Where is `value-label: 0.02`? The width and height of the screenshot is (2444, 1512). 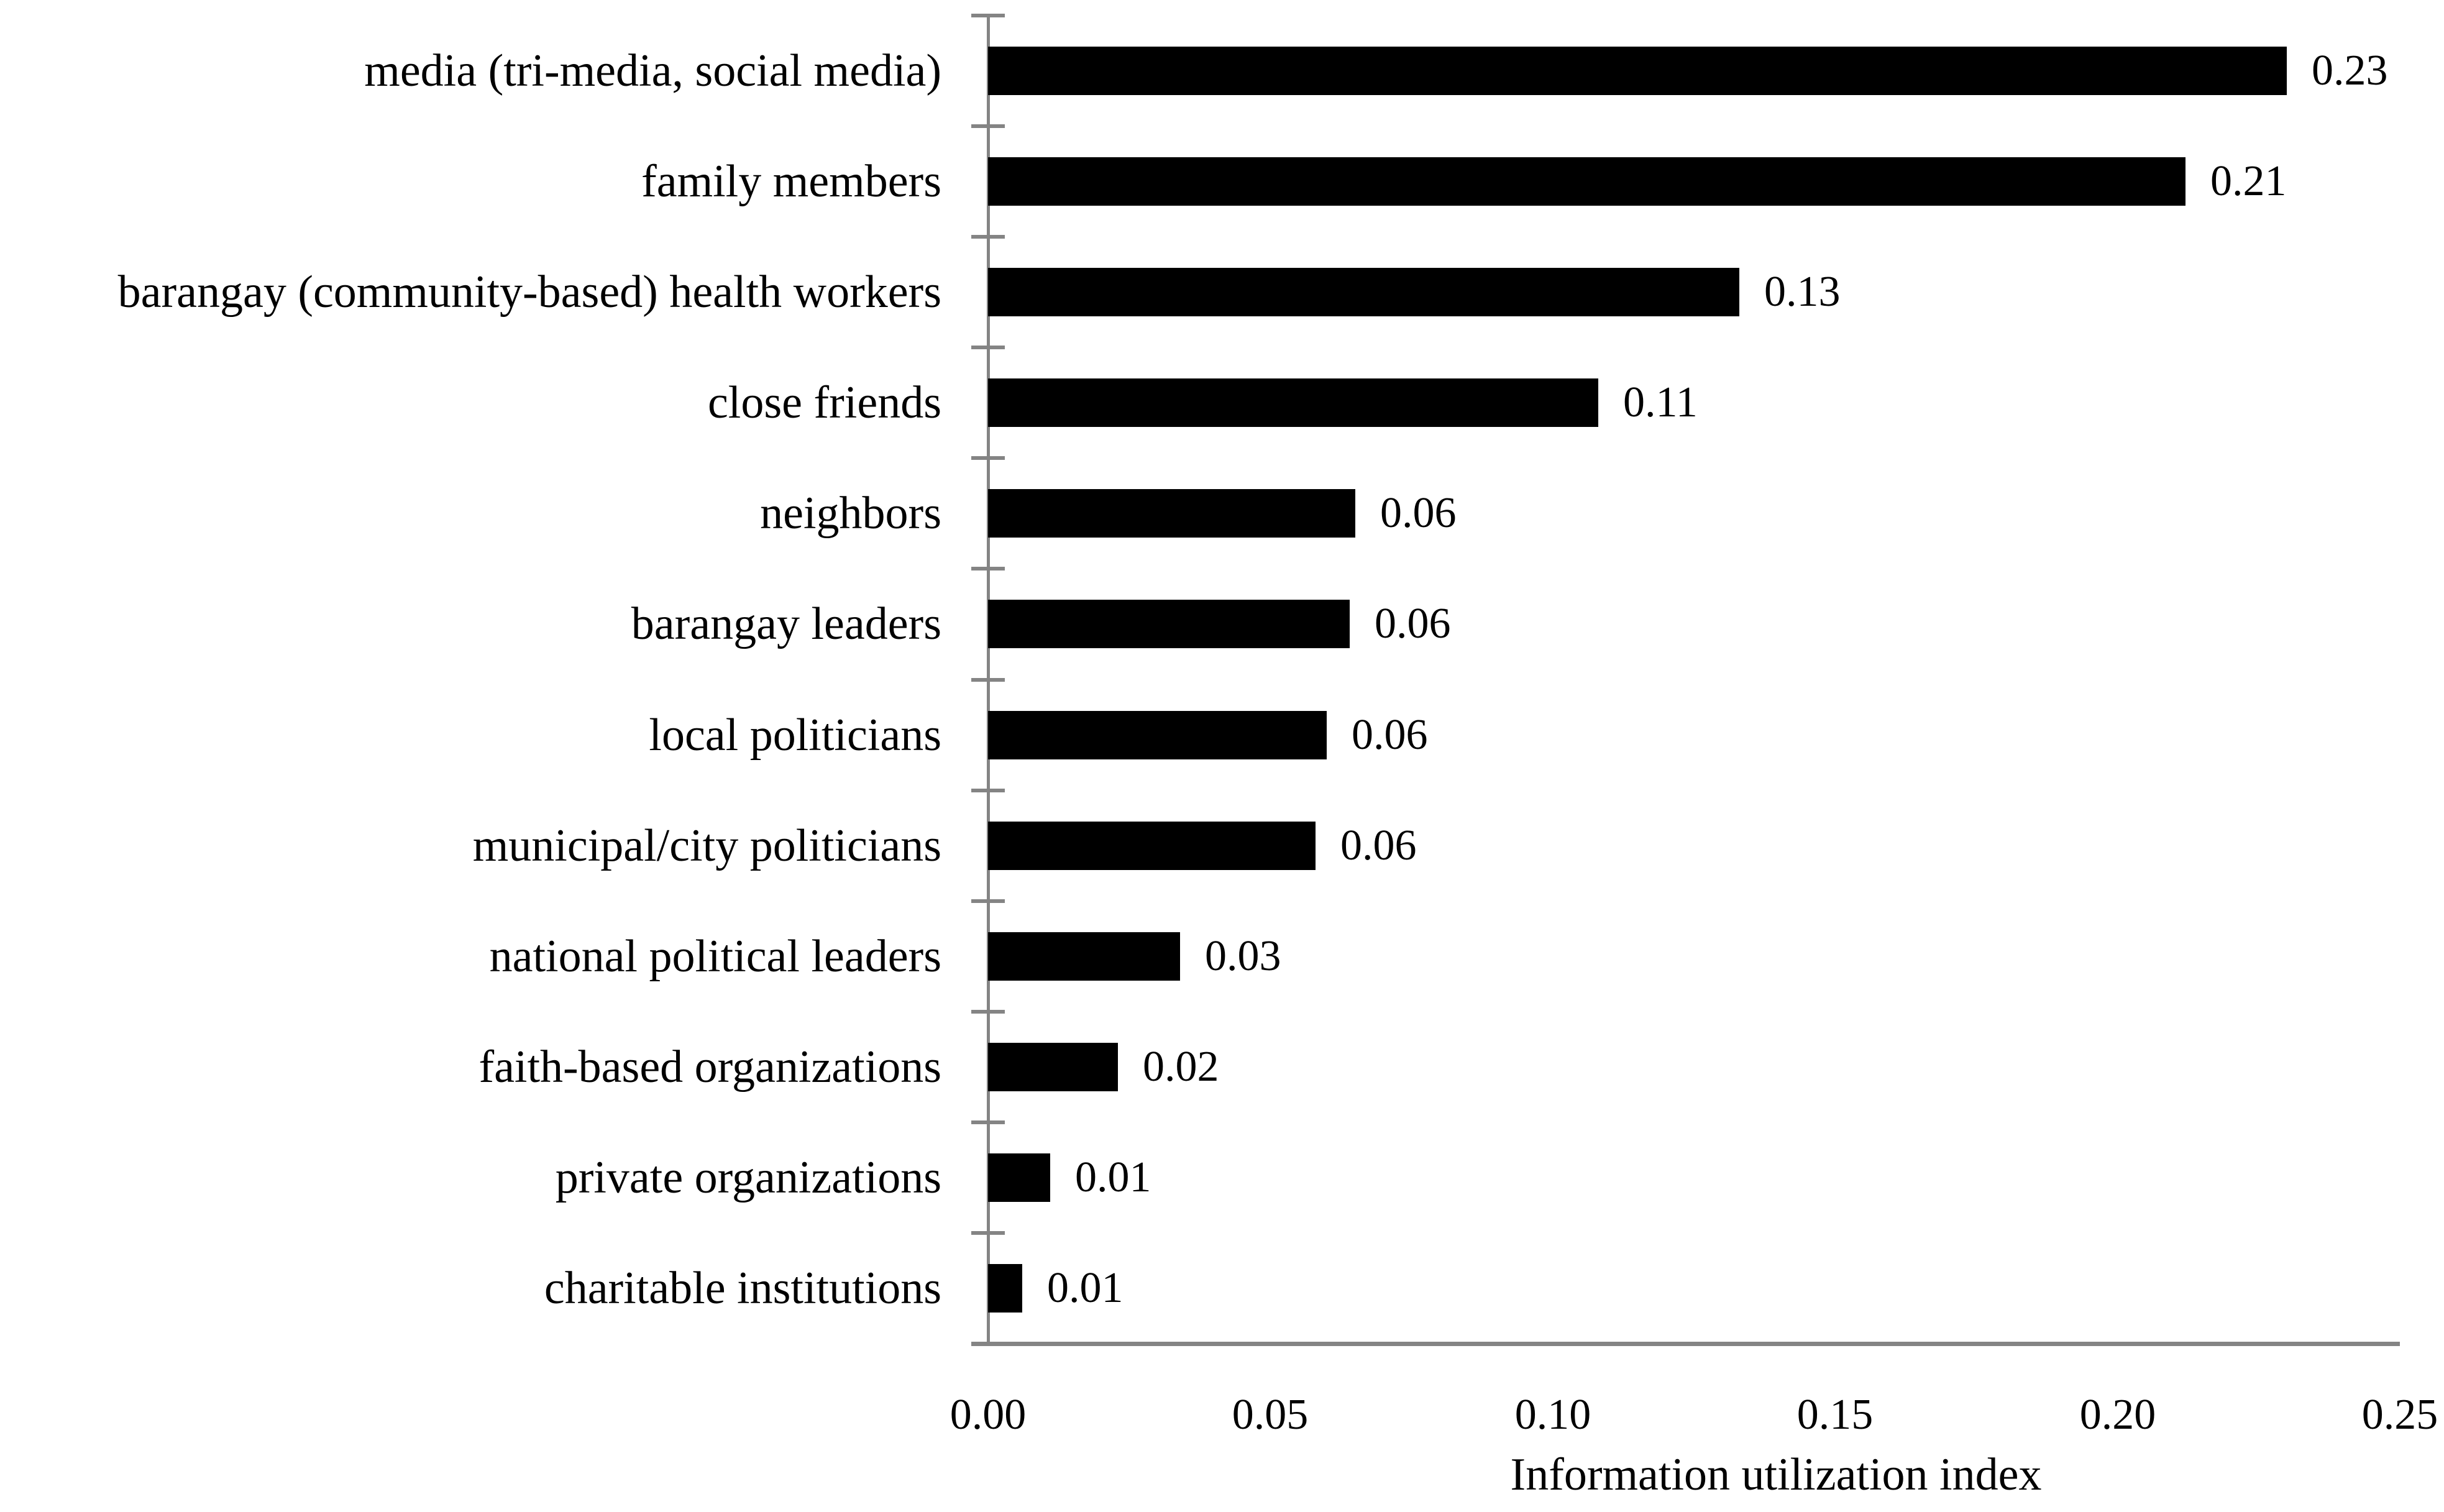
value-label: 0.02 is located at coordinates (1181, 1067).